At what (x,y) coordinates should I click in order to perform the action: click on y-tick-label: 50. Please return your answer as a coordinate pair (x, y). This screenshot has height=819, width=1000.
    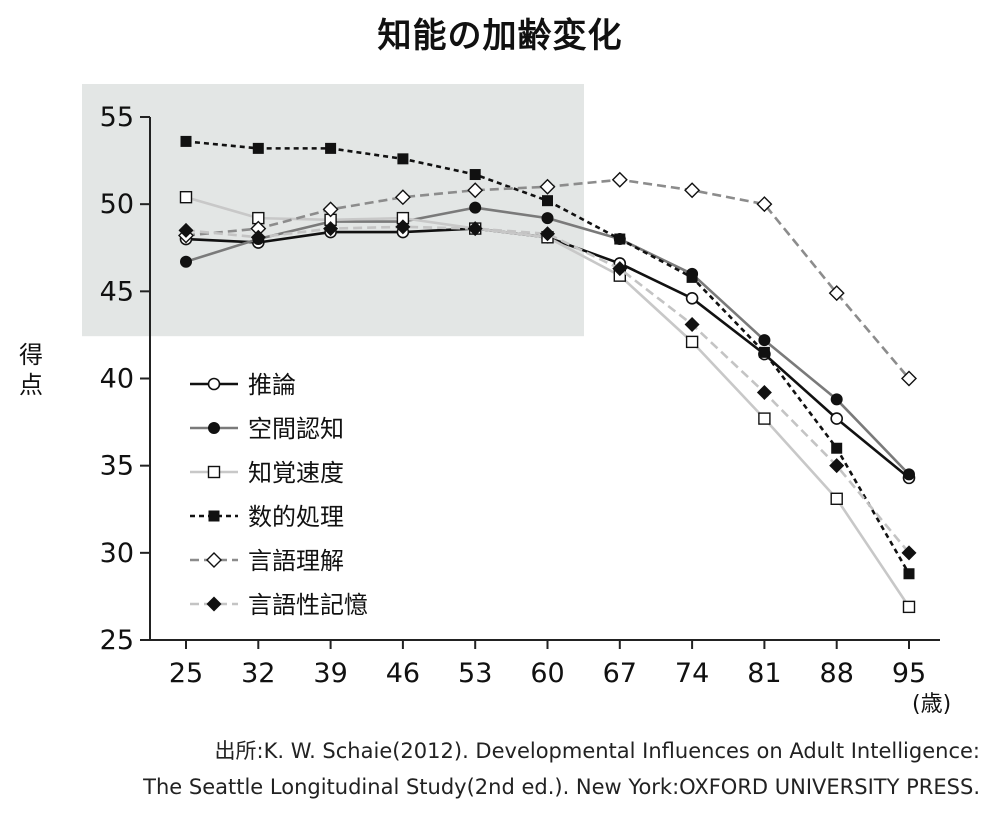
    Looking at the image, I should click on (117, 204).